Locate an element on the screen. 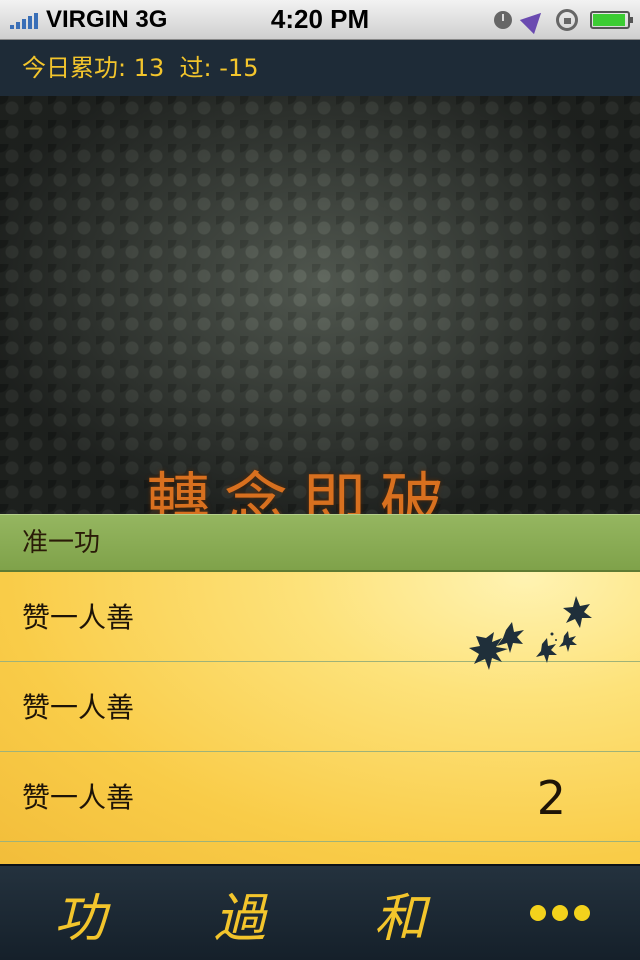  banner-title: 轉念即破 is located at coordinates (302, 490).